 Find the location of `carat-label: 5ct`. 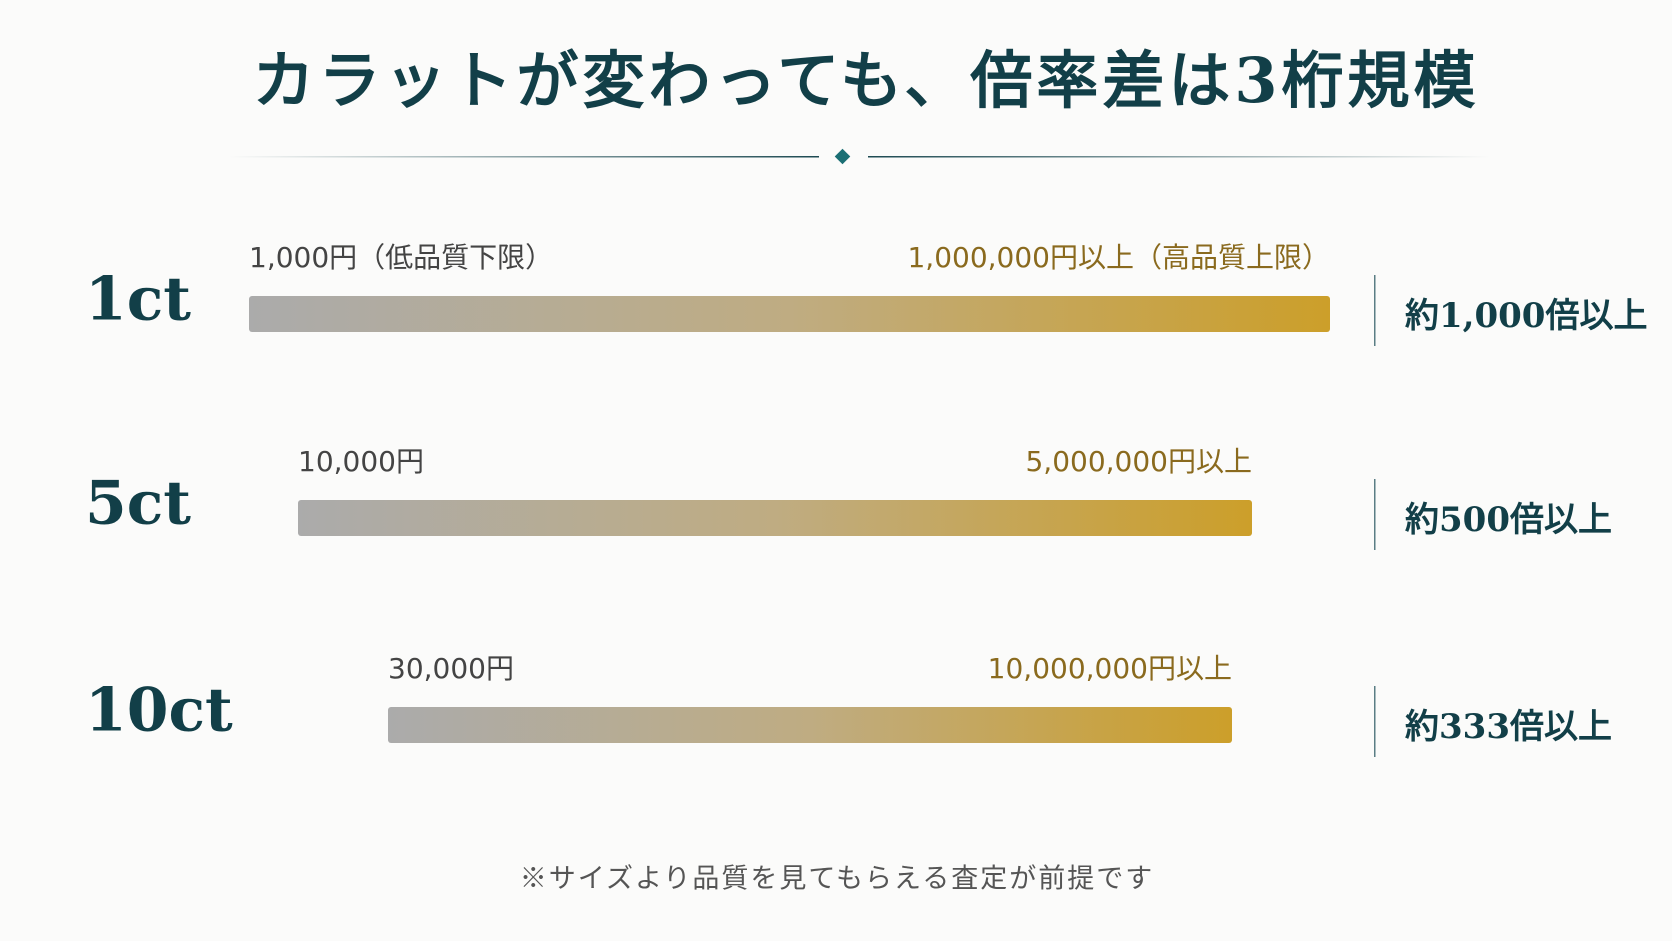

carat-label: 5ct is located at coordinates (138, 504).